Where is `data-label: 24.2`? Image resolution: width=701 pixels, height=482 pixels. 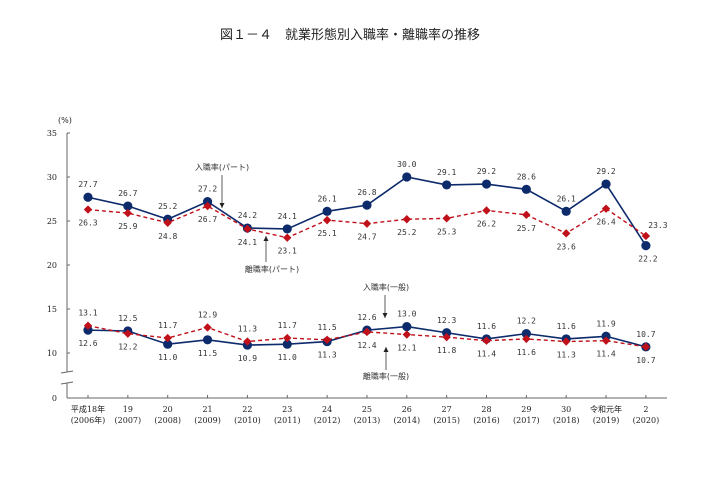
data-label: 24.2 is located at coordinates (247, 215).